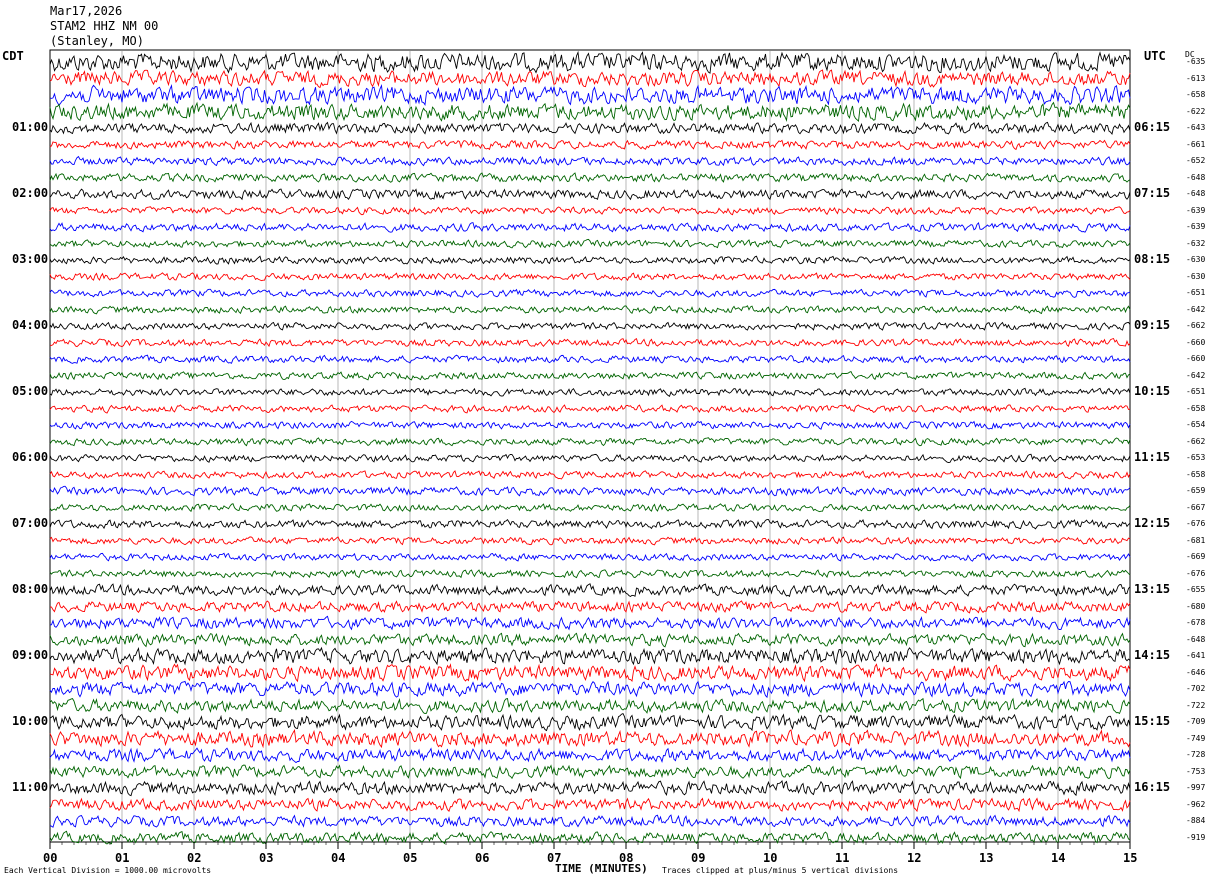 This screenshot has width=1210, height=886. I want to click on x-tick-label: 06, so click(482, 858).